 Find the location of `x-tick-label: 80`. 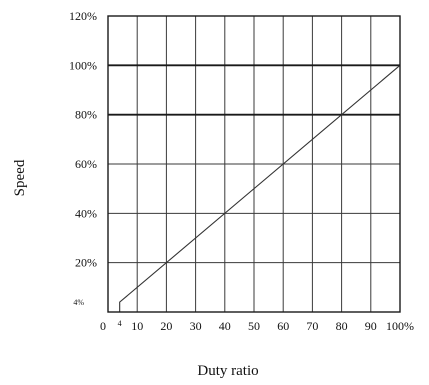

x-tick-label: 80 is located at coordinates (342, 326).